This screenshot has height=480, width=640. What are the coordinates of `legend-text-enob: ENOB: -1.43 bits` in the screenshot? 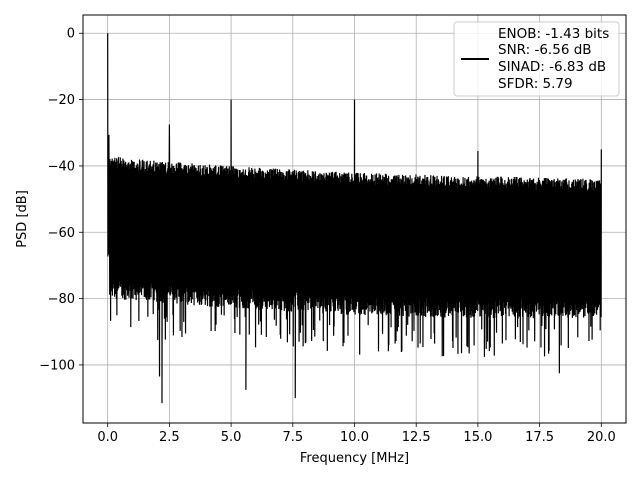 It's located at (553, 34).